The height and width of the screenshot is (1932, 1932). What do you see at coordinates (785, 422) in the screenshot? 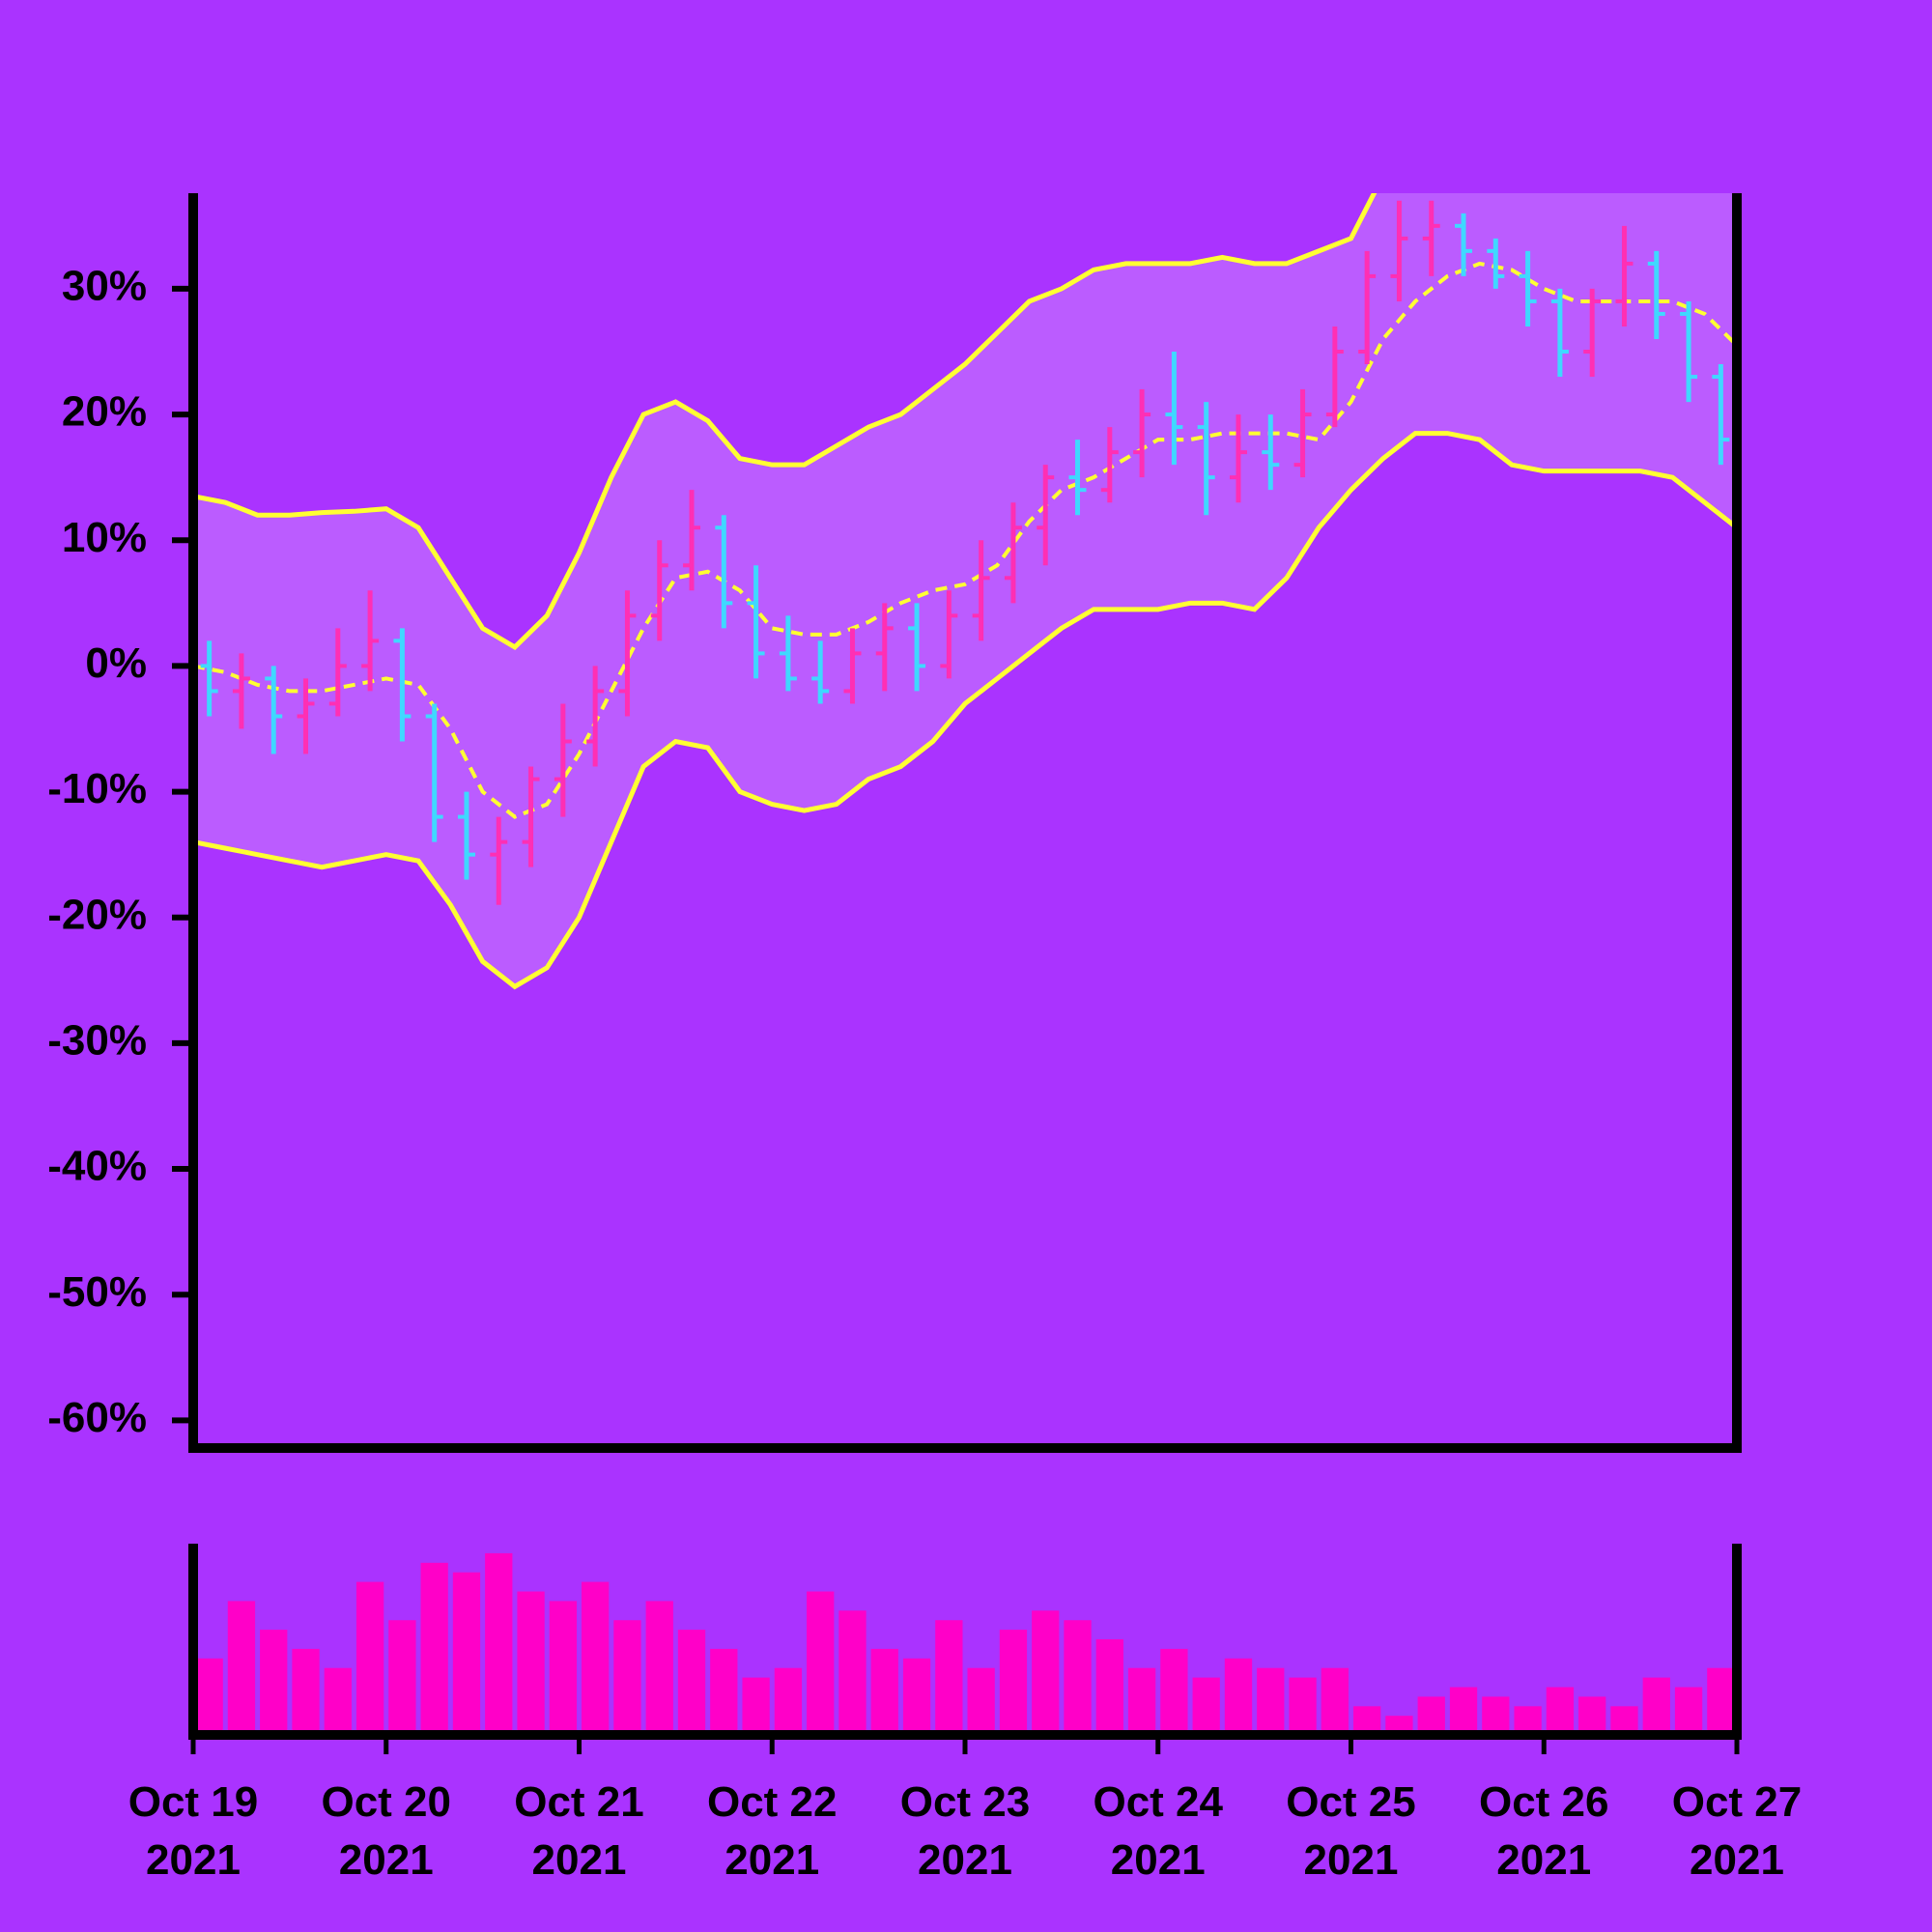
I see `band-upper` at bounding box center [785, 422].